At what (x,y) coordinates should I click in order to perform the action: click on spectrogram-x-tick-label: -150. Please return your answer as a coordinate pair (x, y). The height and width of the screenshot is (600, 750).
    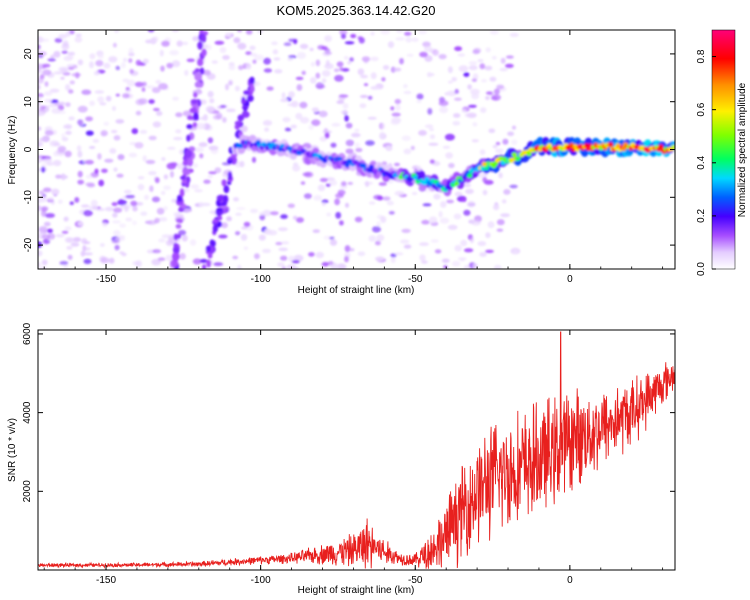
    Looking at the image, I should click on (106, 279).